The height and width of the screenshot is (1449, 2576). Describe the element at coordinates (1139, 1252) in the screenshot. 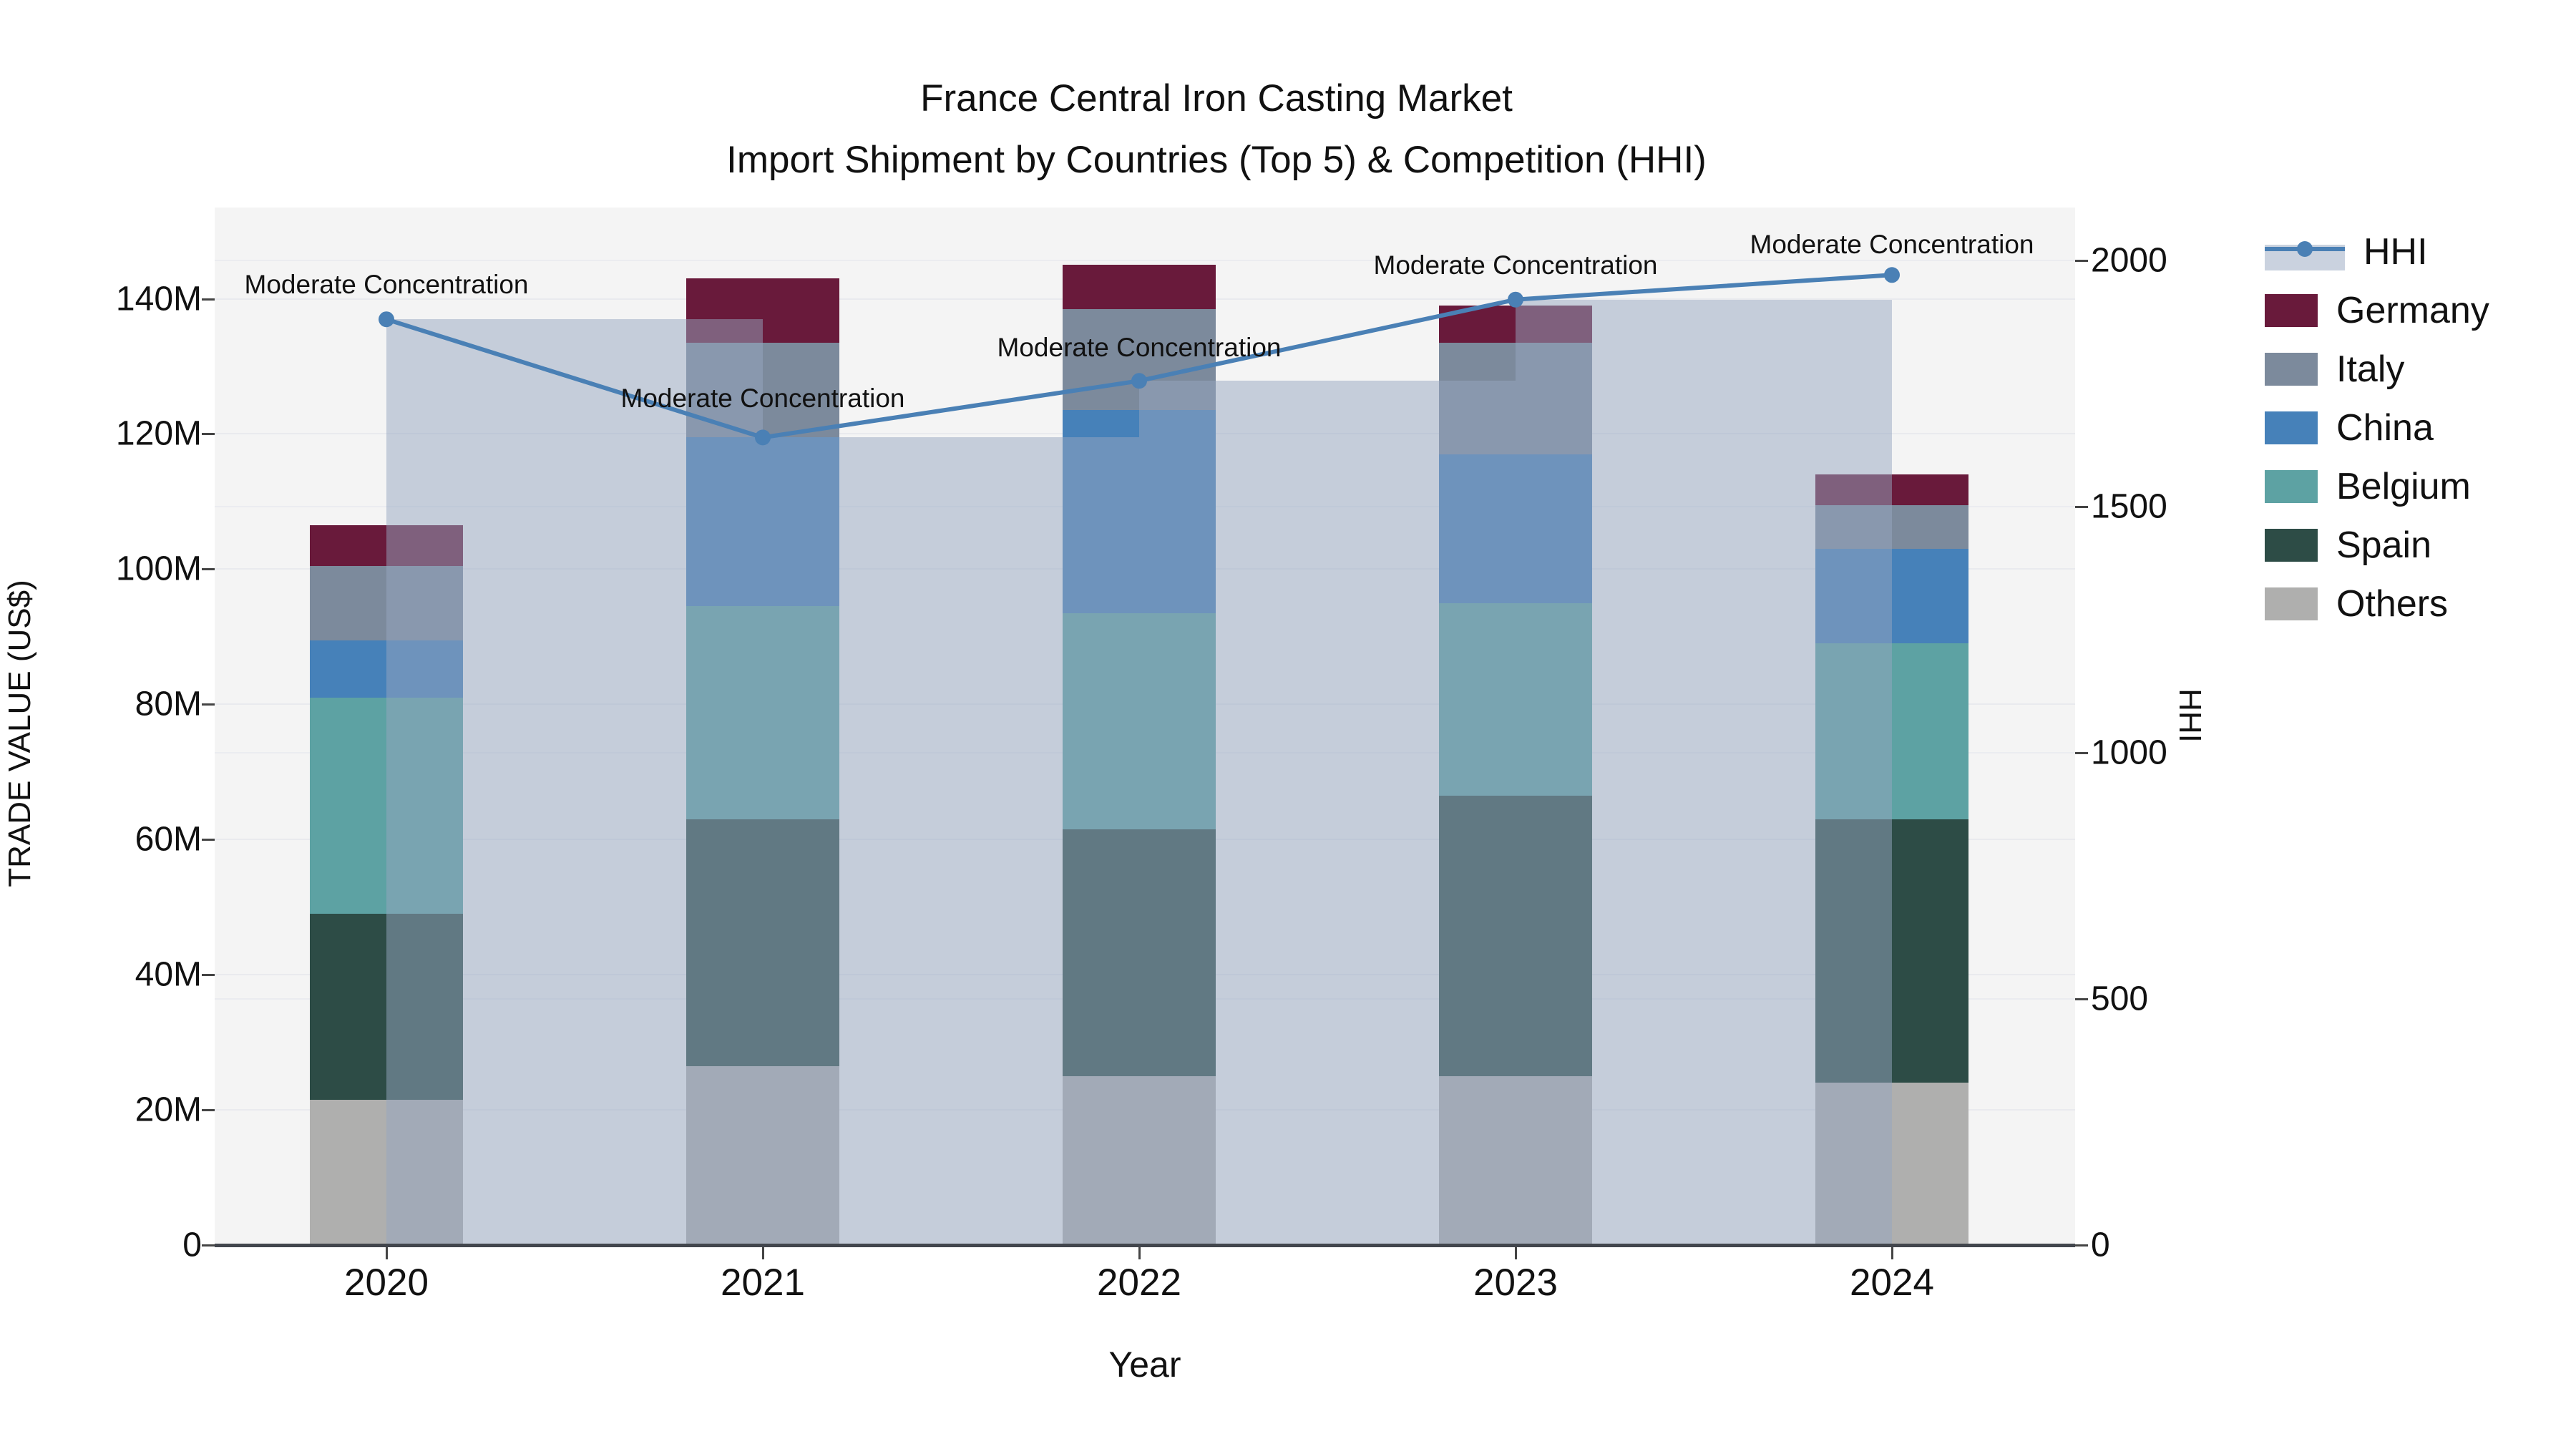

I see `x-tickmark-2022` at that location.